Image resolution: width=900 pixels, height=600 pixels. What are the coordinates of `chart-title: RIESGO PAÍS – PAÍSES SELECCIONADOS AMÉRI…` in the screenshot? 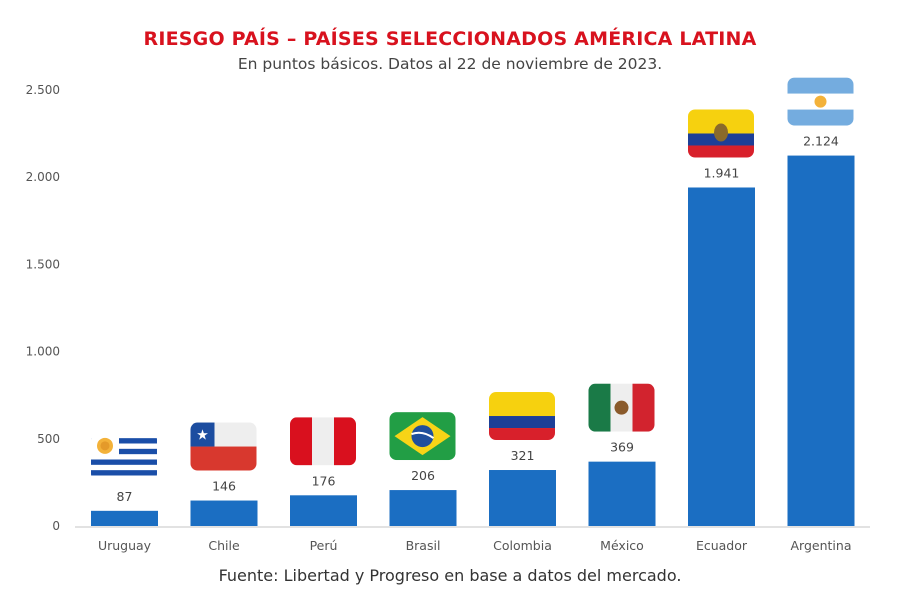 It's located at (450, 39).